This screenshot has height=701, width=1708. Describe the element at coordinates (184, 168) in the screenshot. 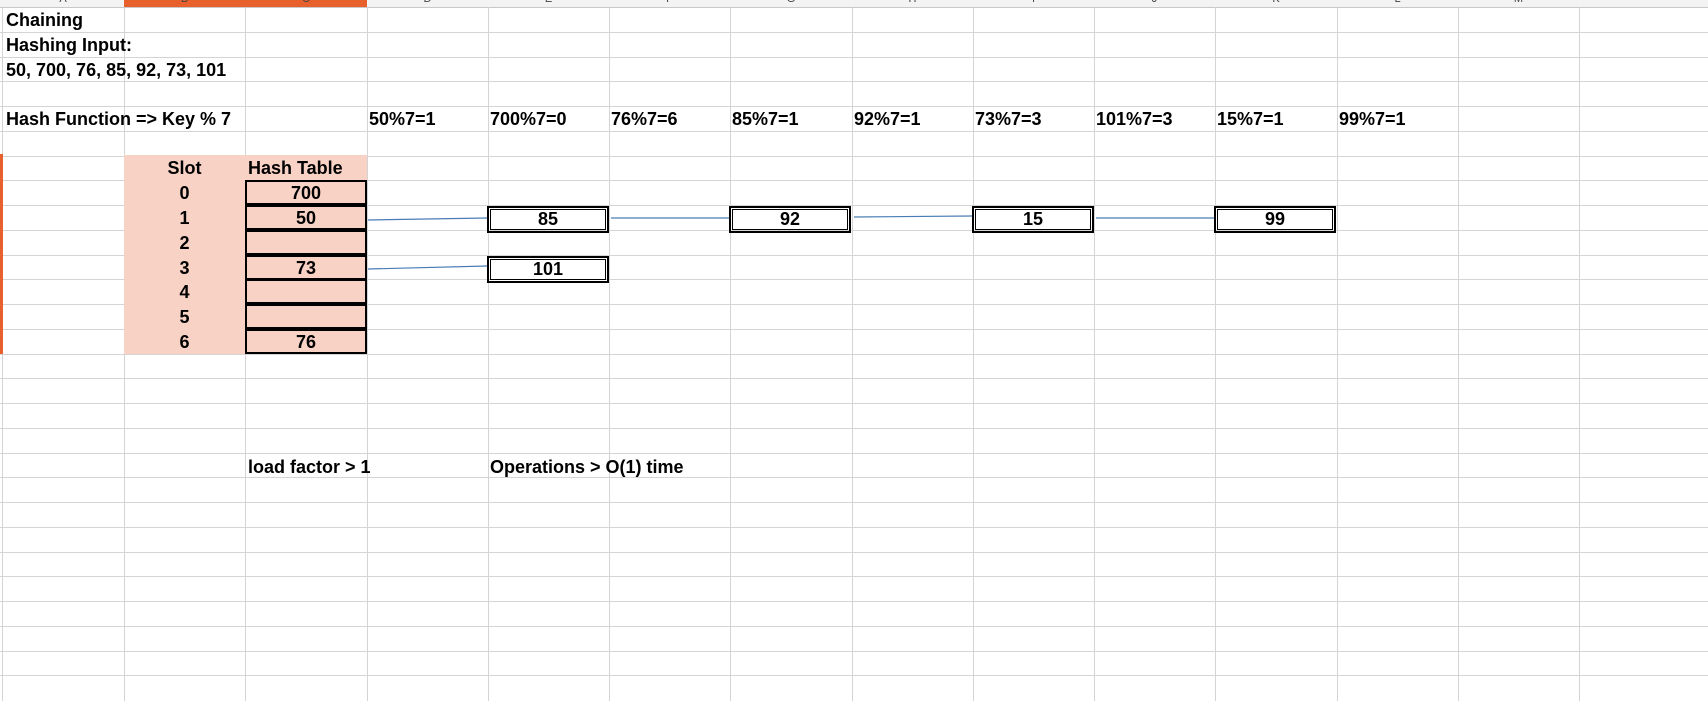

I see `slot-header: Slot` at that location.